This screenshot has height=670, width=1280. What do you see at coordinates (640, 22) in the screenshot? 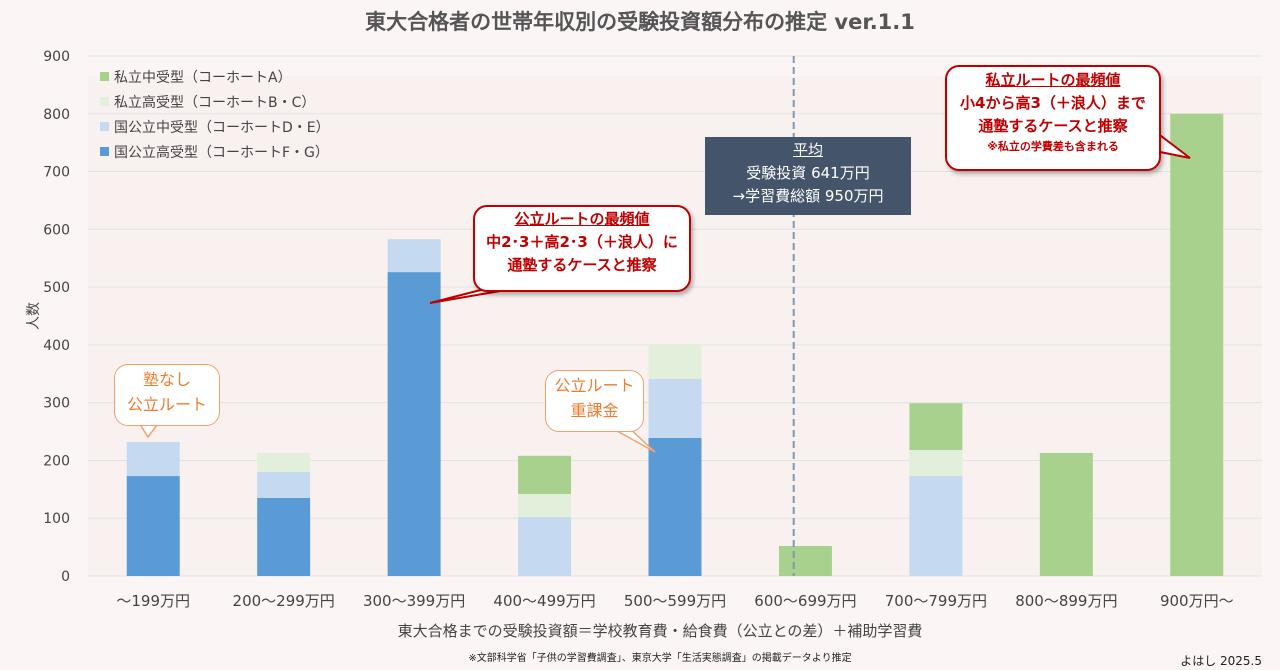
I see `chart-title: 東大合格者の世帯年収別の受験投資額分布の推定 ver.1.1` at bounding box center [640, 22].